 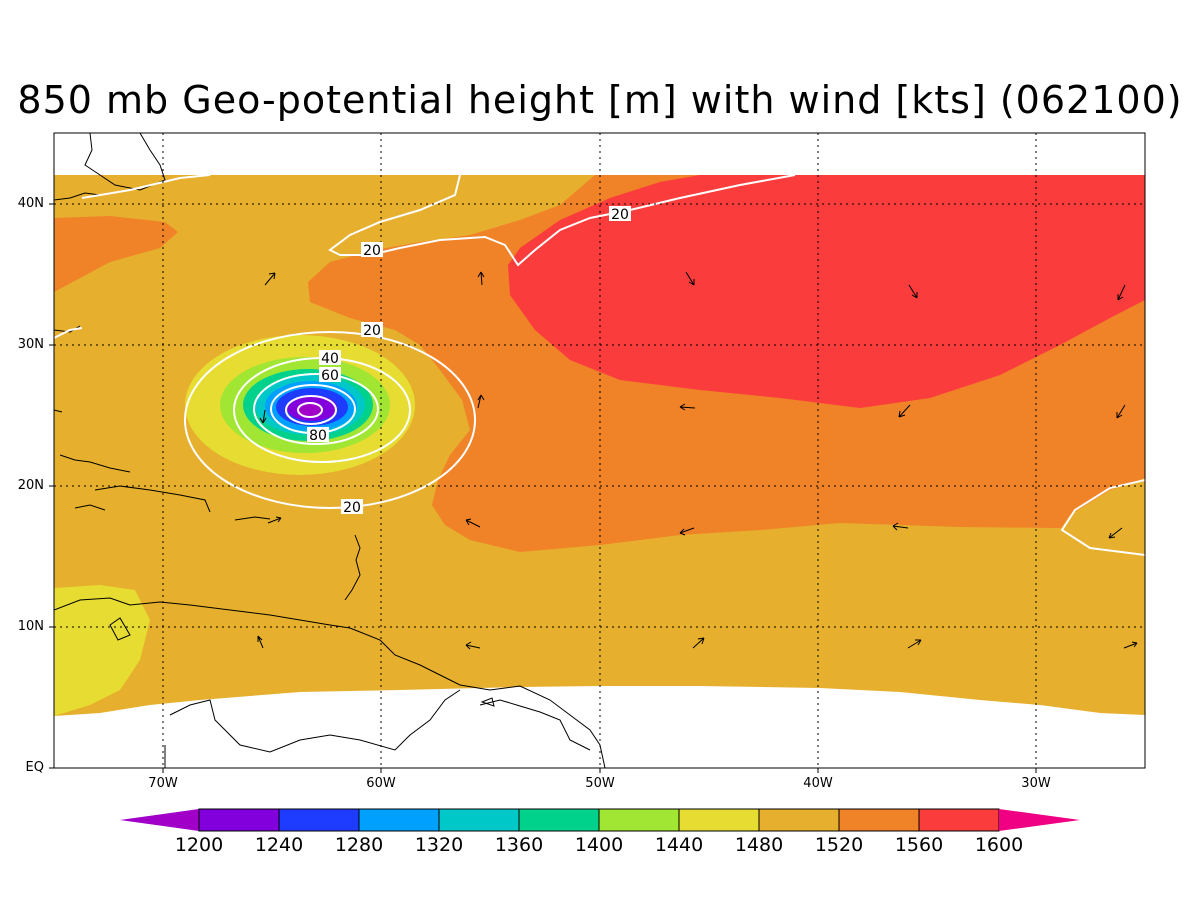 I want to click on lat-label: 30N, so click(x=30, y=344).